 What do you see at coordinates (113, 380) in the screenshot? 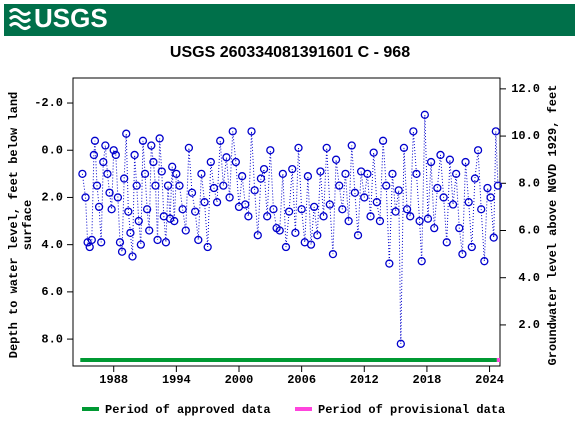
I see `x-tick-label: 1988` at bounding box center [113, 380].